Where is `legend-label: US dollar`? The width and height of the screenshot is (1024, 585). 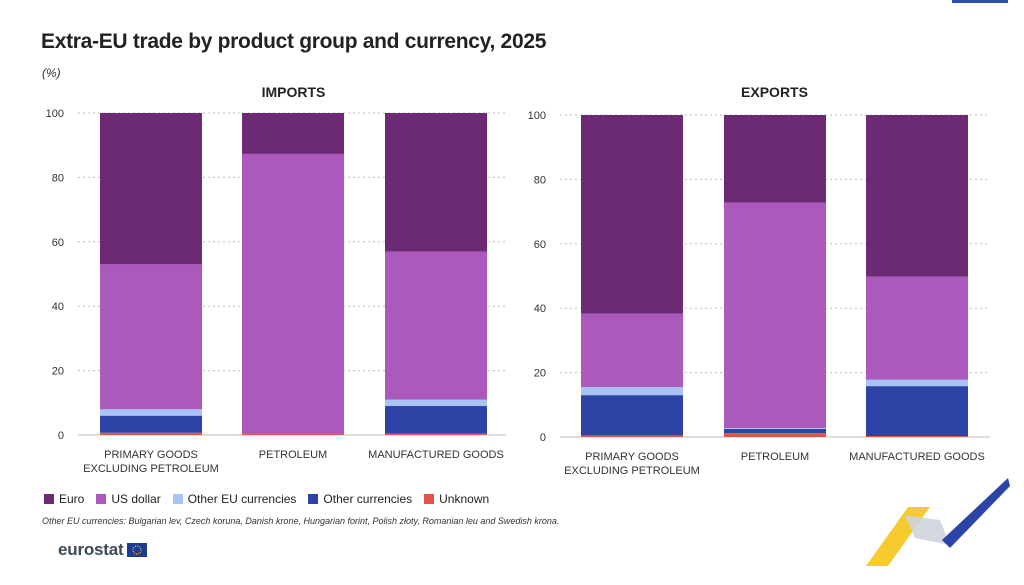
legend-label: US dollar is located at coordinates (136, 499).